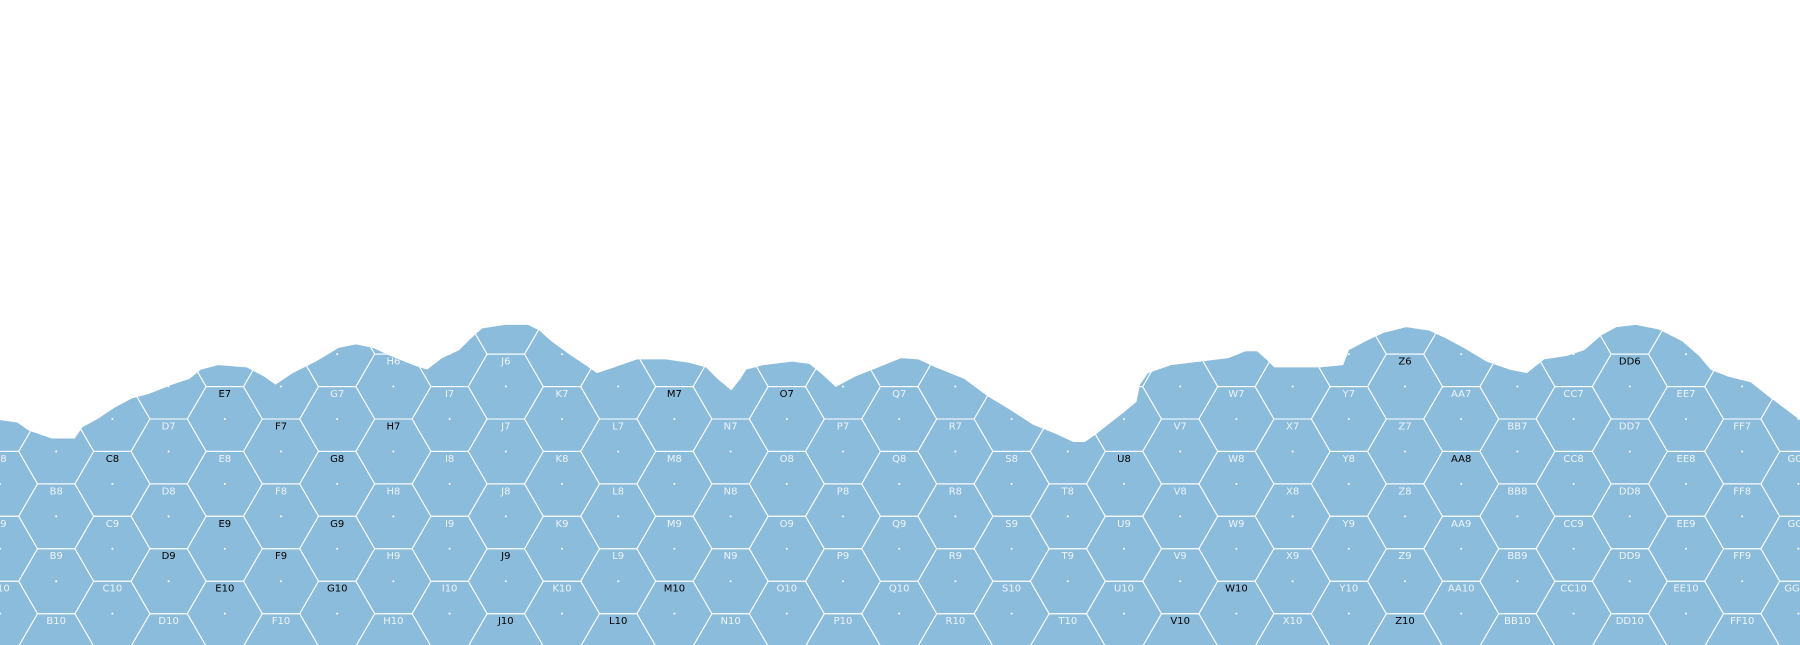 The image size is (1800, 645). What do you see at coordinates (169, 426) in the screenshot?
I see `hex-label: D7` at bounding box center [169, 426].